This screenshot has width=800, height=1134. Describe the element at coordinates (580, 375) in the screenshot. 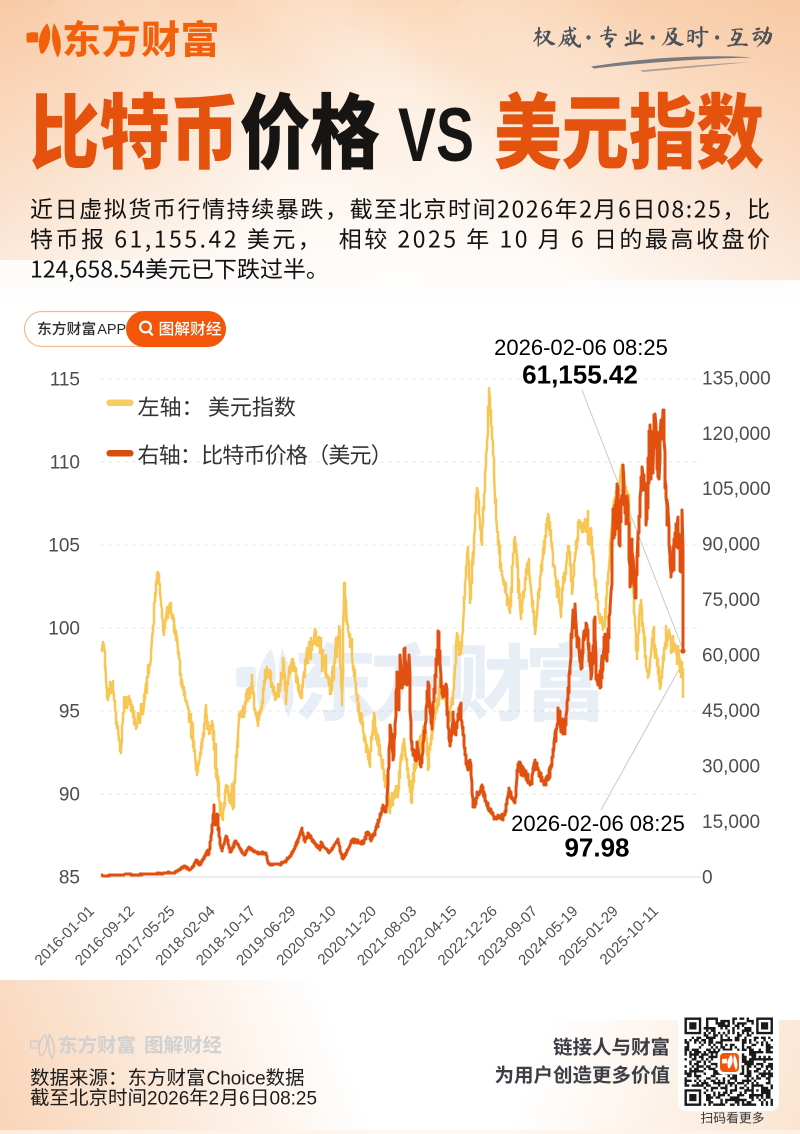

I see `svg-text: 61,155.42` at that location.